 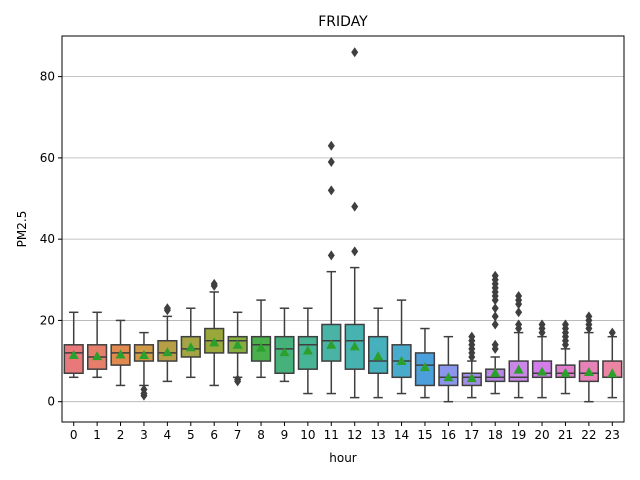 What do you see at coordinates (377, 435) in the screenshot?
I see `x-tick-label: 13` at bounding box center [377, 435].